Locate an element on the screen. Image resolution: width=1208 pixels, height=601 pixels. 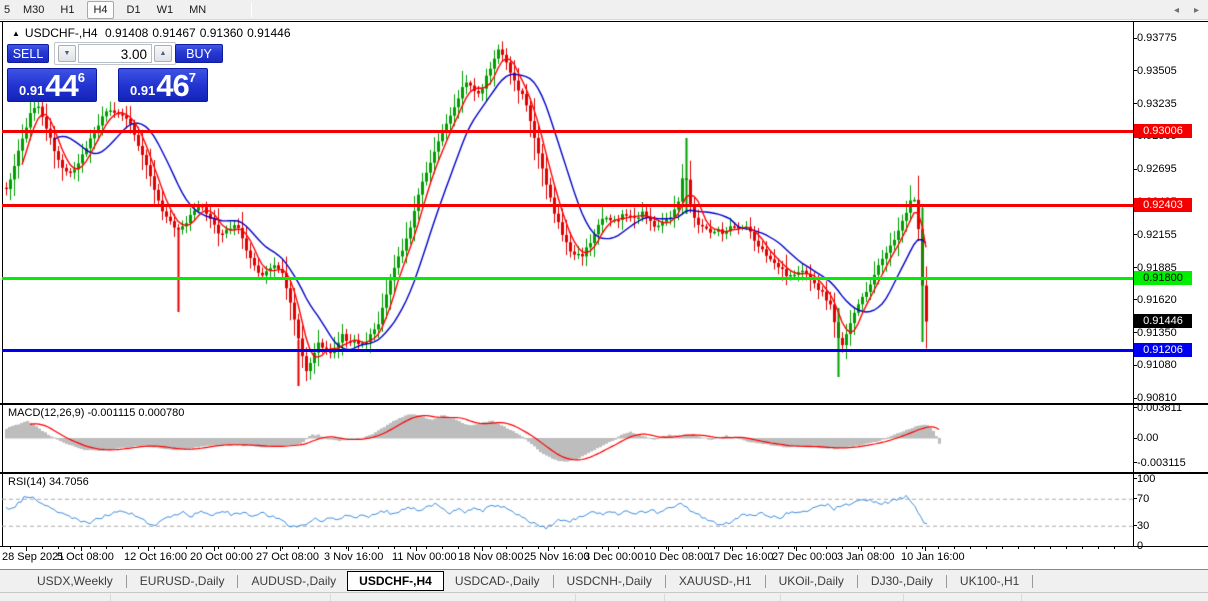
time-axis-label: 27 Dec 00:00 is located at coordinates (805, 557).